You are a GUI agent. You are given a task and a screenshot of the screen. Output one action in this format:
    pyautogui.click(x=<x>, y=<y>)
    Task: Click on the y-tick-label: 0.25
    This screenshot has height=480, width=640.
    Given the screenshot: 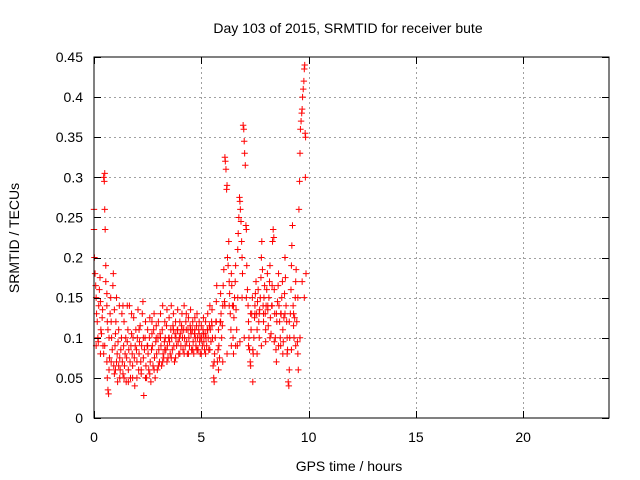 What is the action you would take?
    pyautogui.click(x=69, y=217)
    